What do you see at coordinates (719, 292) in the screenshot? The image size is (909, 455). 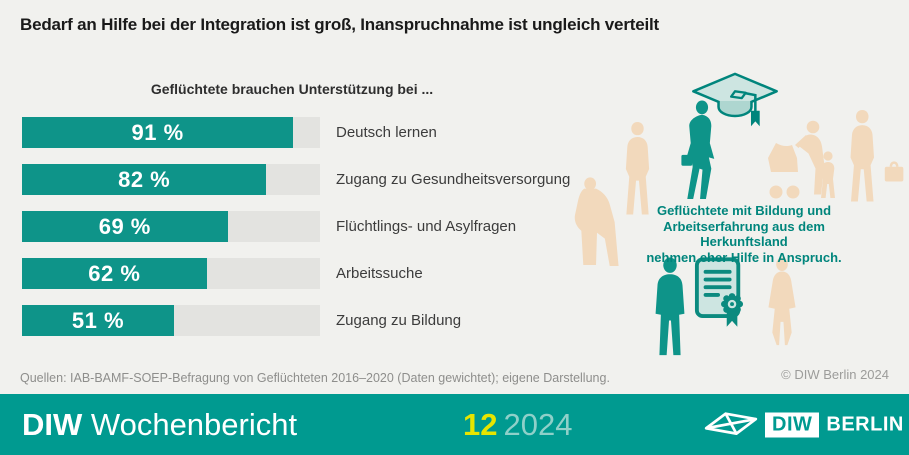 I see `certificate-icon` at bounding box center [719, 292].